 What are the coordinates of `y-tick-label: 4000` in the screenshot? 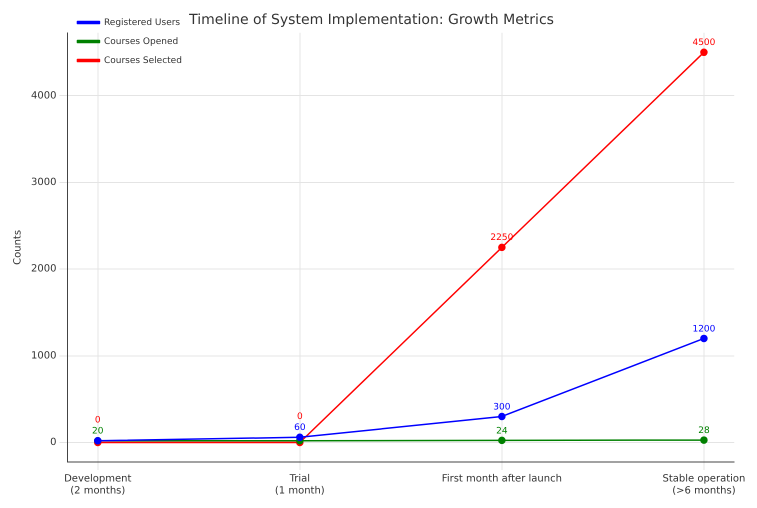 It's located at (43, 96).